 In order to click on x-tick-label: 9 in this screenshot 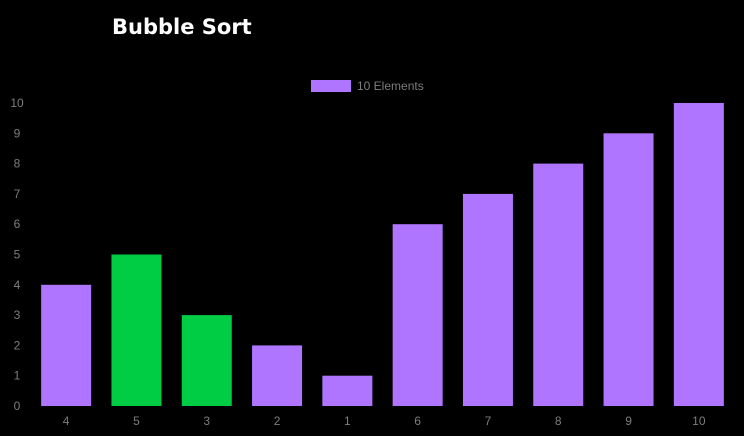, I will do `click(628, 421)`.